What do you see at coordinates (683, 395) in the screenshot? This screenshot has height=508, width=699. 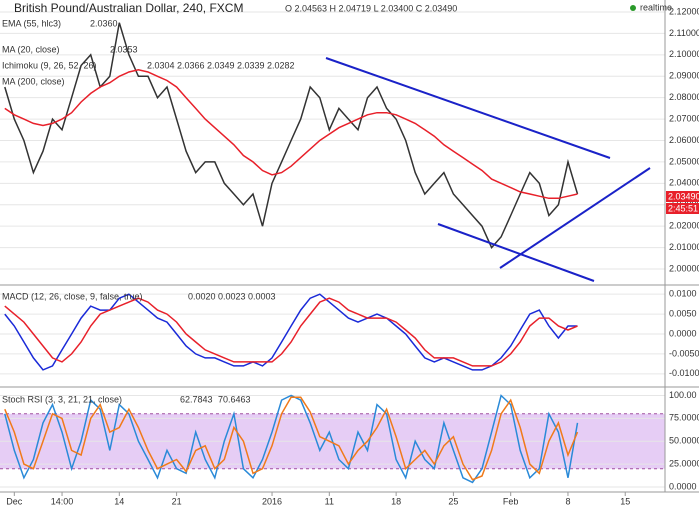 I see `y-tick-label: 100.00` at bounding box center [683, 395].